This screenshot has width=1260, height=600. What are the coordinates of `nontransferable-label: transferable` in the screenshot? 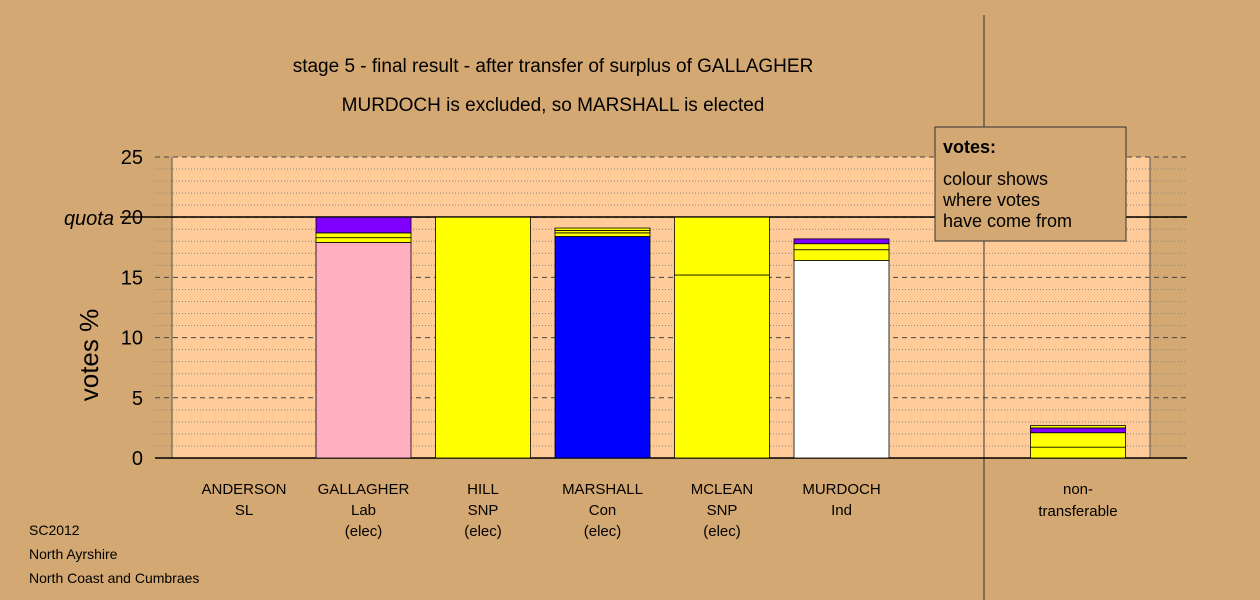 It's located at (1077, 511).